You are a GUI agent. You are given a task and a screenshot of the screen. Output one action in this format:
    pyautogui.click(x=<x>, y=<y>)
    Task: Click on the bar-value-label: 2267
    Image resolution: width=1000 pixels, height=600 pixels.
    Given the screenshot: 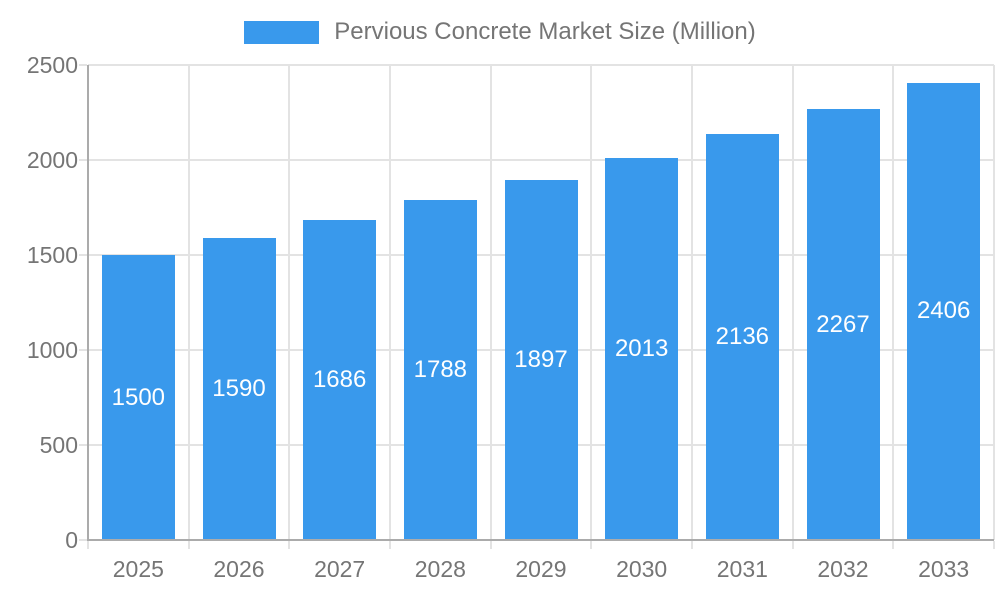 What is the action you would take?
    pyautogui.click(x=843, y=324)
    